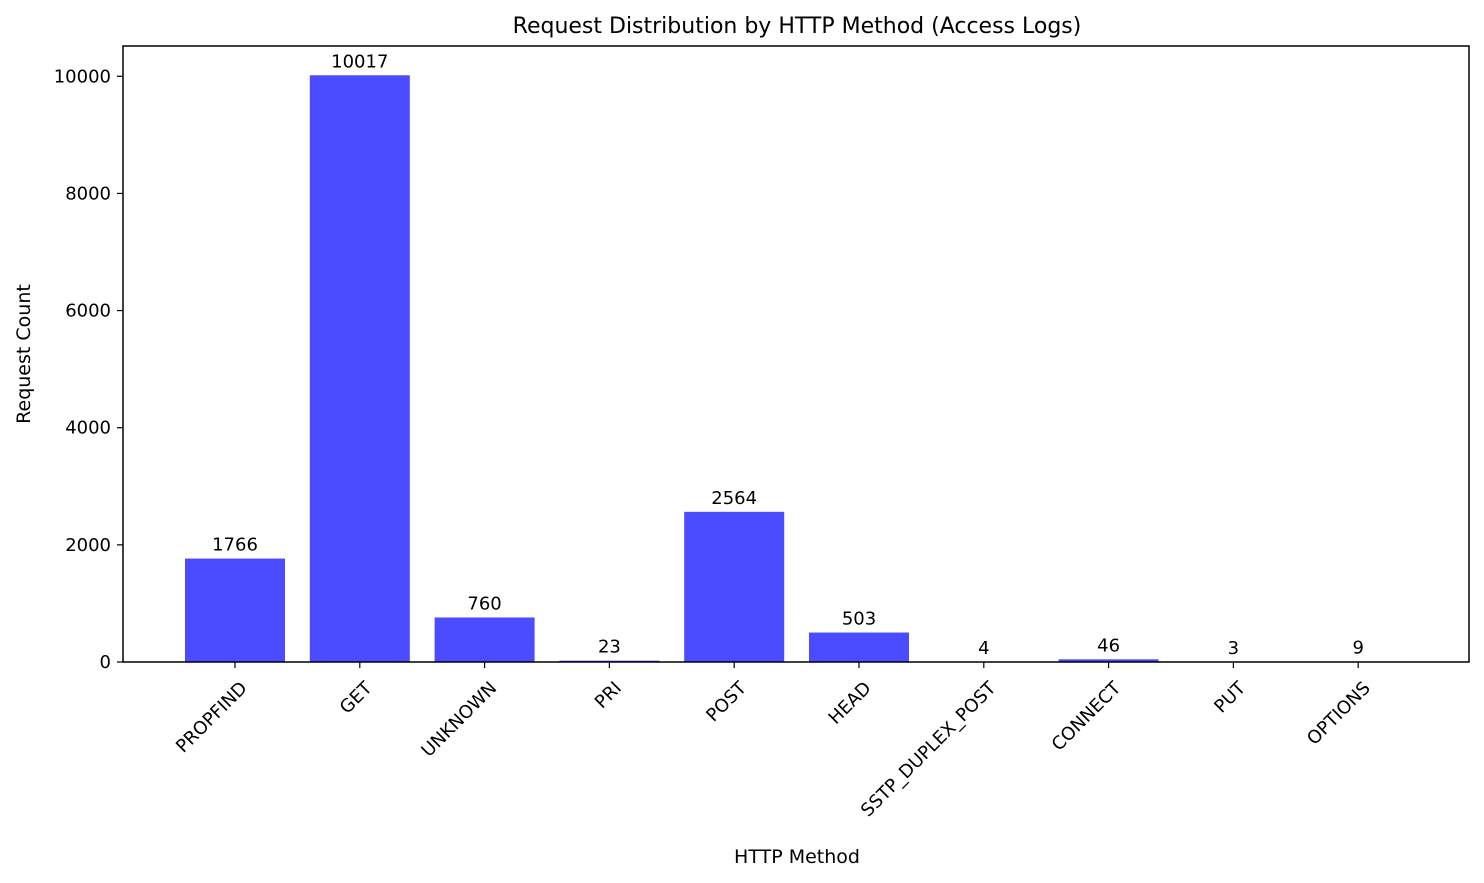  What do you see at coordinates (1339, 714) in the screenshot?
I see `x-tick-label: OPTIONS` at bounding box center [1339, 714].